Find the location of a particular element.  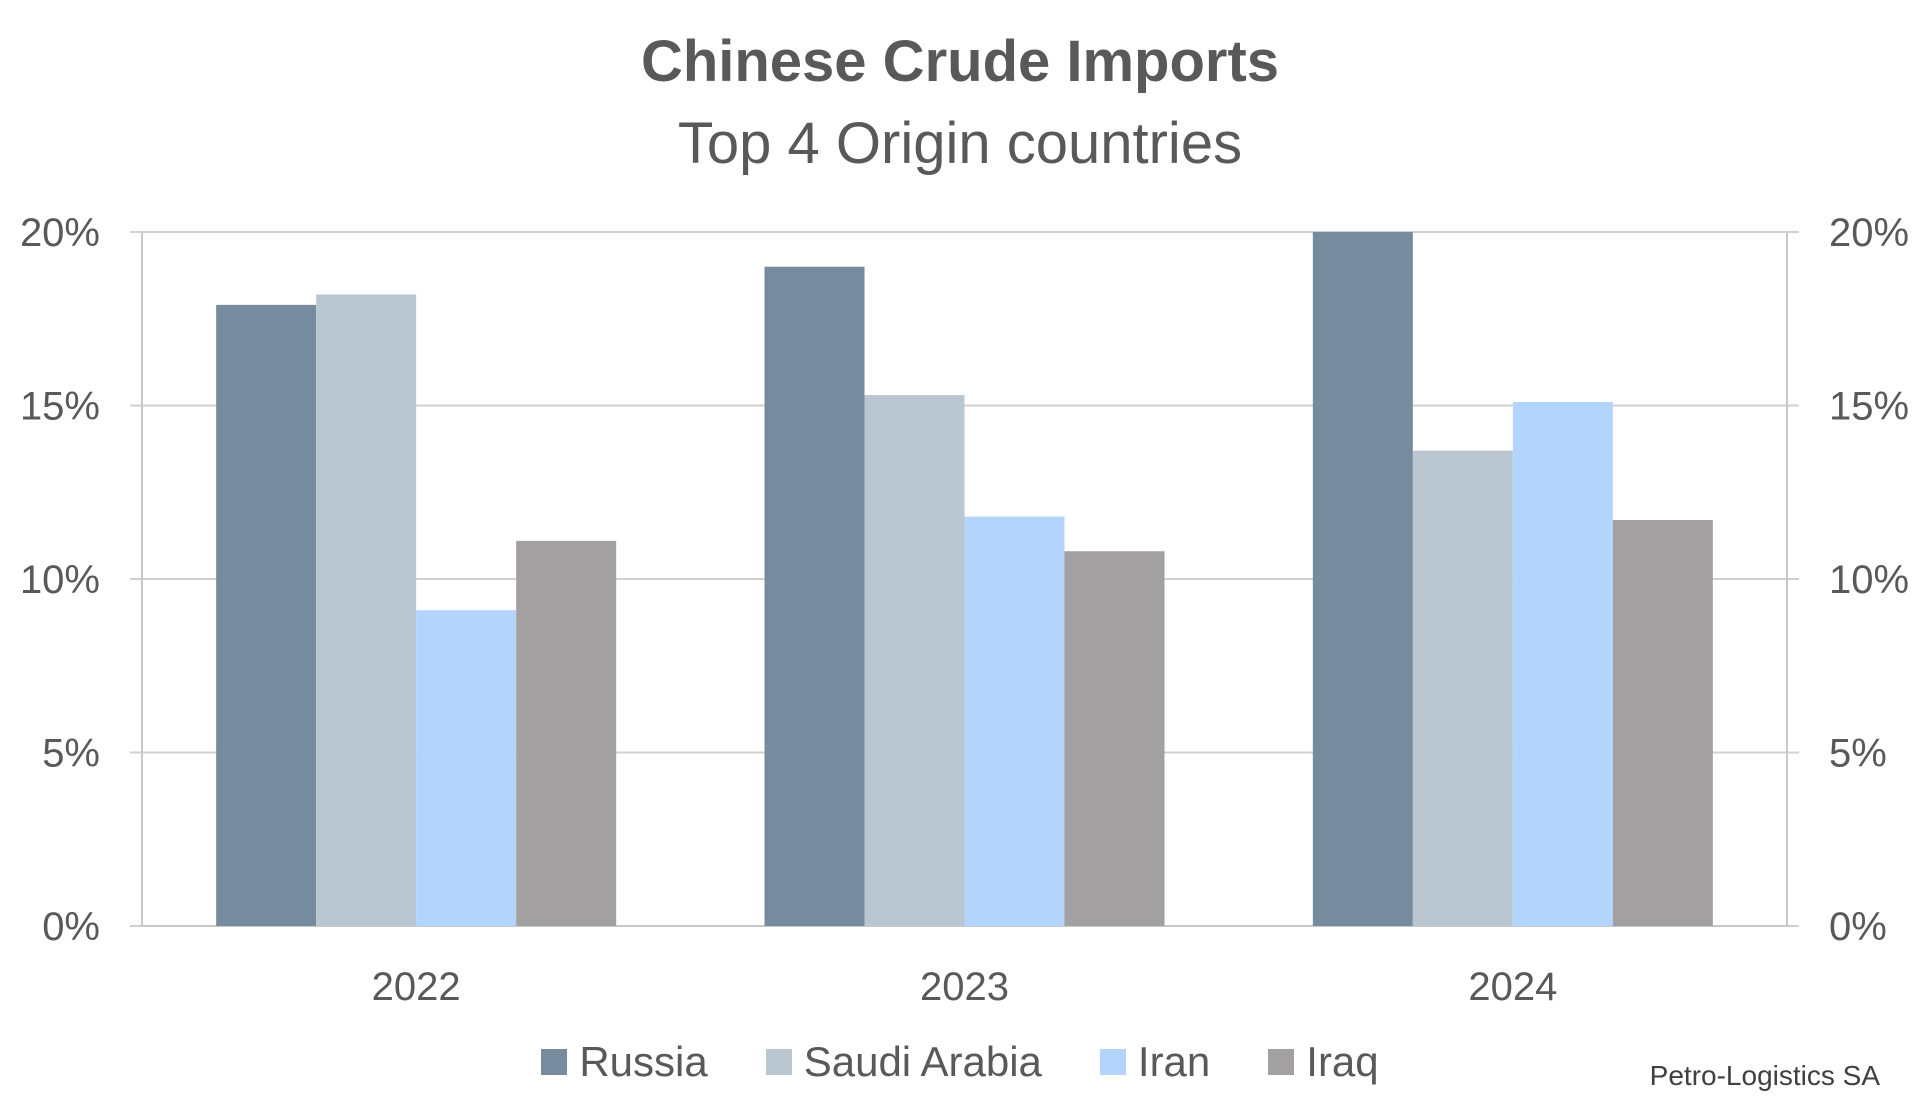

bar-iran-2022 is located at coordinates (466, 768).